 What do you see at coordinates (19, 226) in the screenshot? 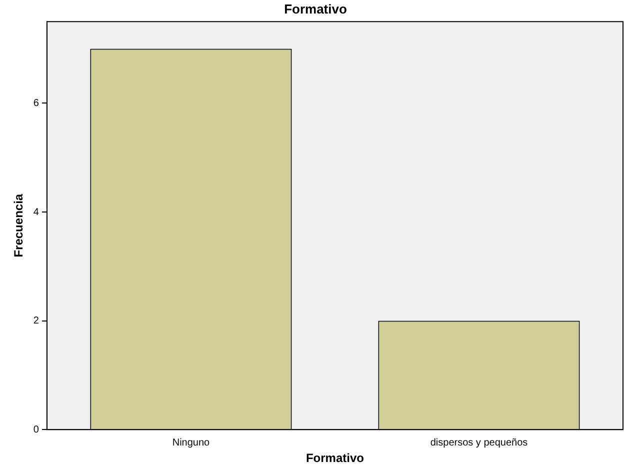
I see `y-axis-title: Frecuencia` at bounding box center [19, 226].